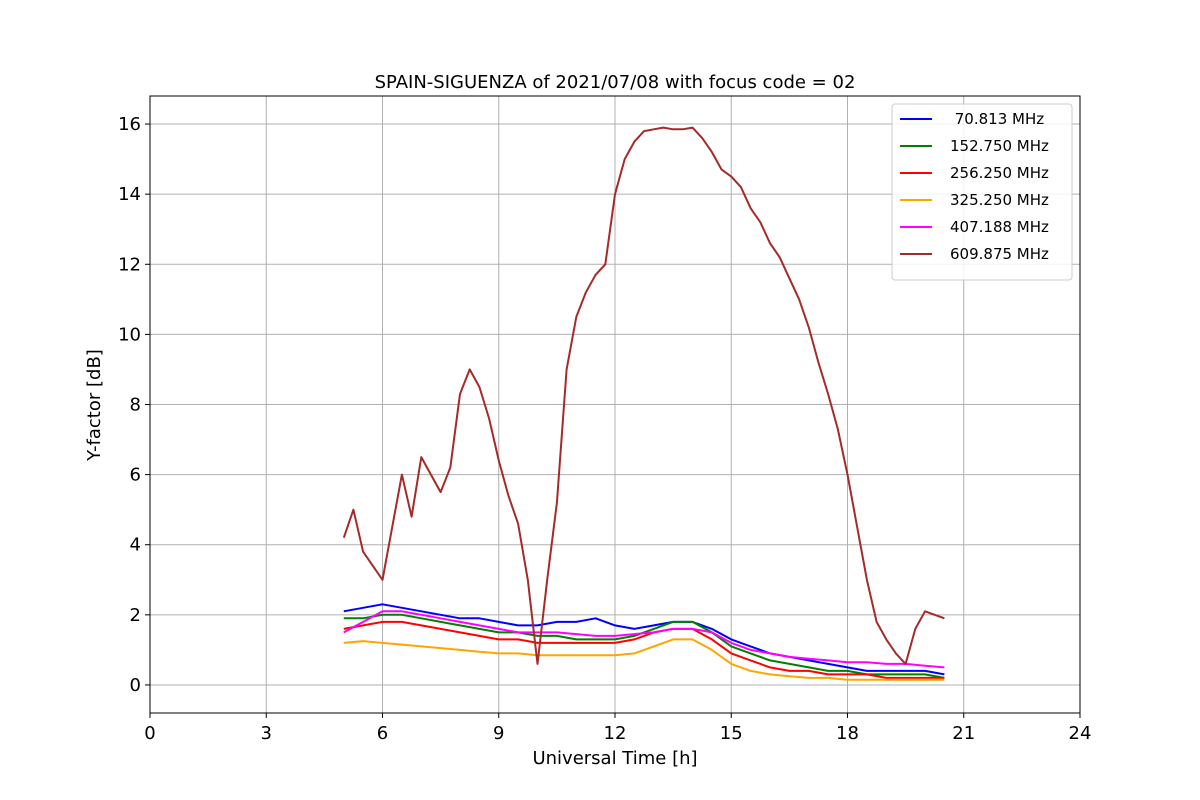 Image resolution: width=1200 pixels, height=800 pixels. Describe the element at coordinates (135, 475) in the screenshot. I see `y-tick-label: 6` at that location.